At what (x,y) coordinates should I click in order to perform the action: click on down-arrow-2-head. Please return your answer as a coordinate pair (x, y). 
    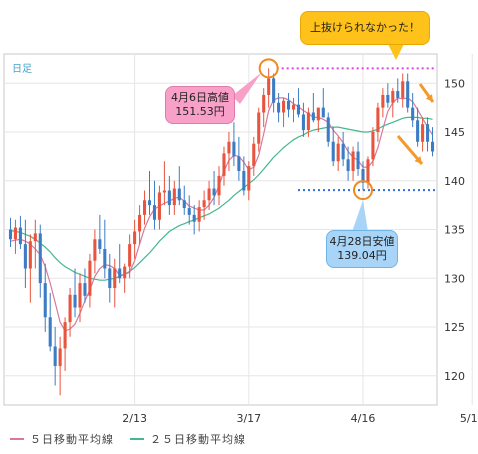
    Looking at the image, I should click on (418, 160).